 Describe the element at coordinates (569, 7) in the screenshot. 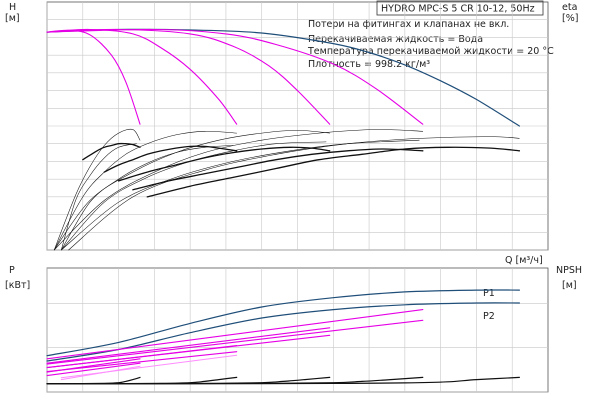

I see `qh-right-axis-label: eta` at that location.